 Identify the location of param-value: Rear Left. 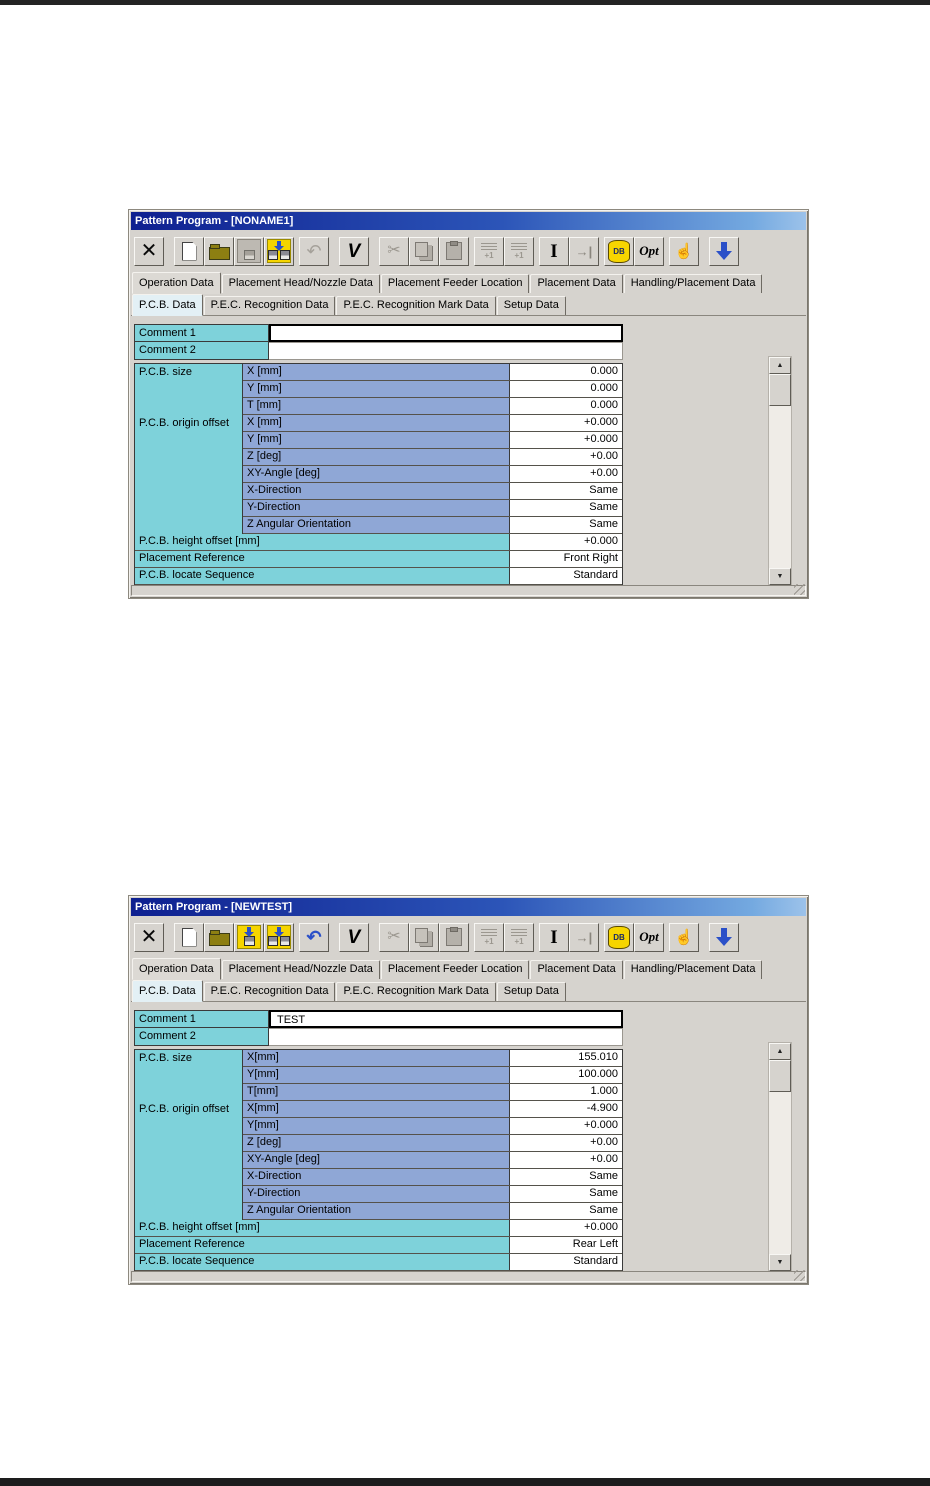
(566, 1245).